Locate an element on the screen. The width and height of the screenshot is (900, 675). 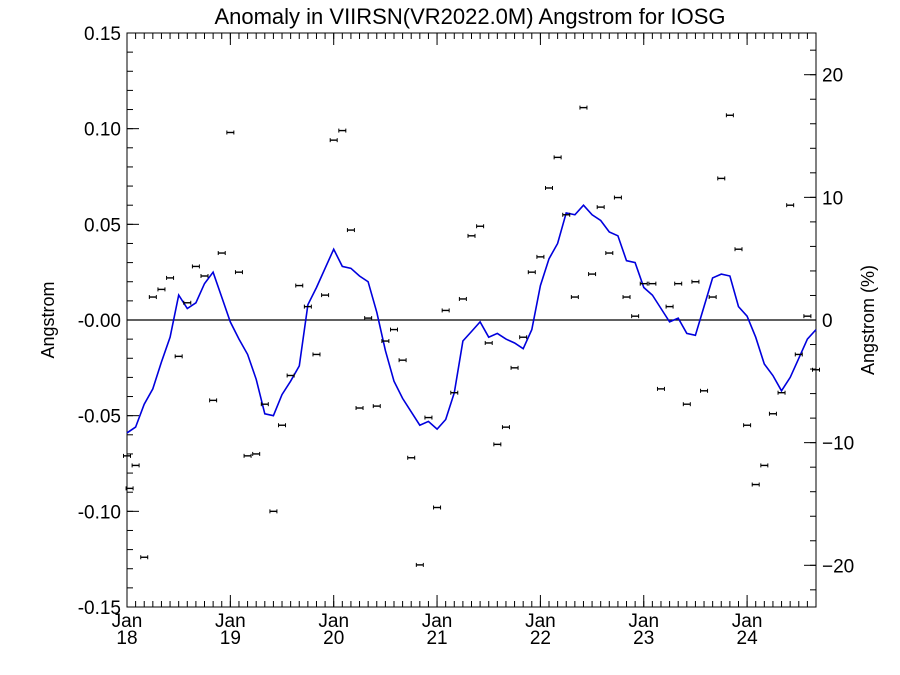
y-tick-label: -0.05 is located at coordinates (99, 417).